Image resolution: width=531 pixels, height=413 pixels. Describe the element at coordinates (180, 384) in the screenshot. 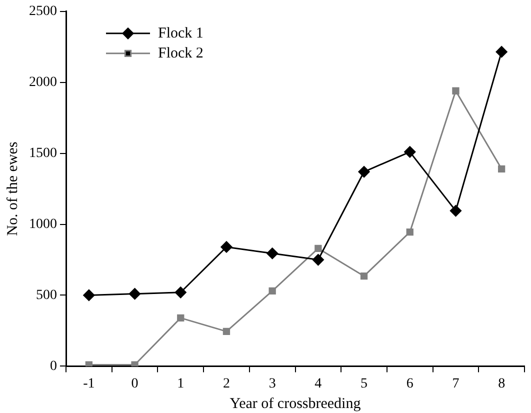

I see `x-tick-label: 1` at that location.